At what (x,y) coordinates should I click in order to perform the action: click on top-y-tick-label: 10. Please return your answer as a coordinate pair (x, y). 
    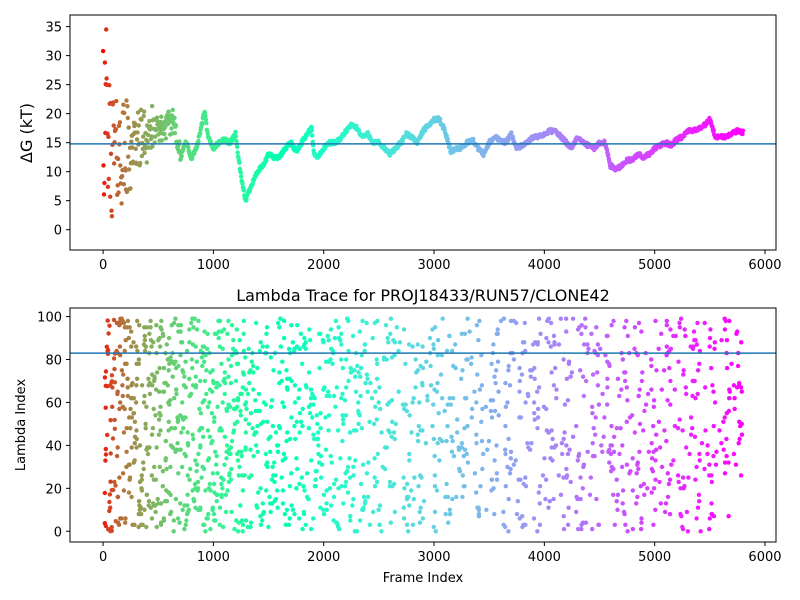
    Looking at the image, I should click on (53, 173).